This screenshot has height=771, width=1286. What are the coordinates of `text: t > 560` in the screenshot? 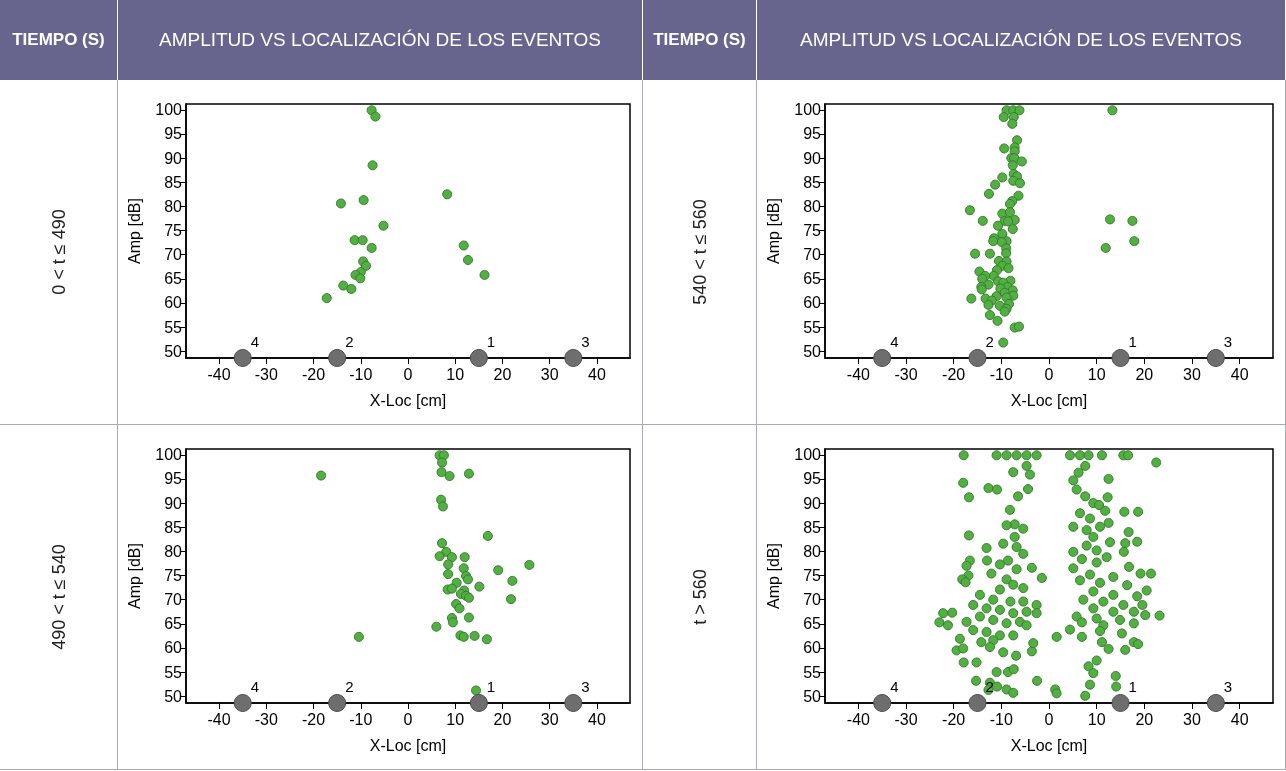 It's located at (699, 597).